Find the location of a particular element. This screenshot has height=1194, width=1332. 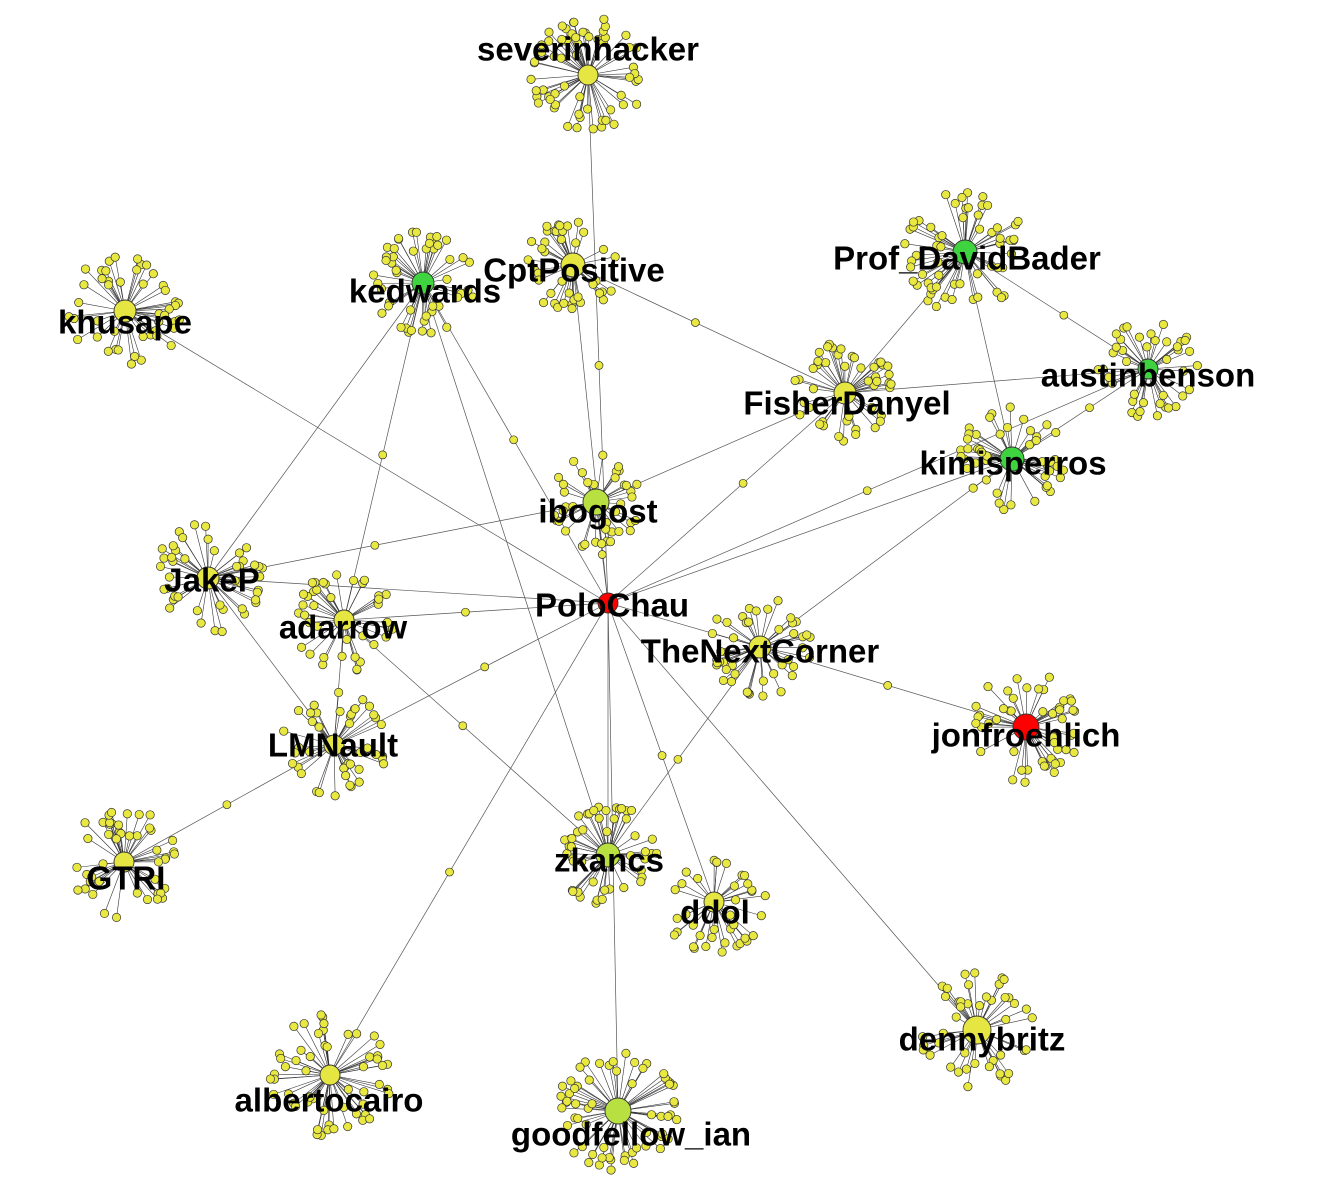

hub-node-goodfellow_ian is located at coordinates (618, 1111).